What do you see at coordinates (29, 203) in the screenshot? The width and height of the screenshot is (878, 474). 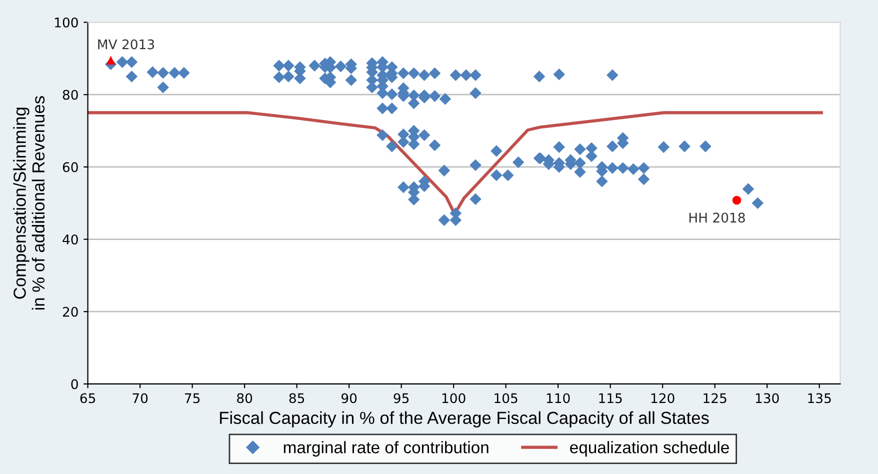 I see `y-axis-title: Compensation/Skimming in % of additional Revenues` at bounding box center [29, 203].